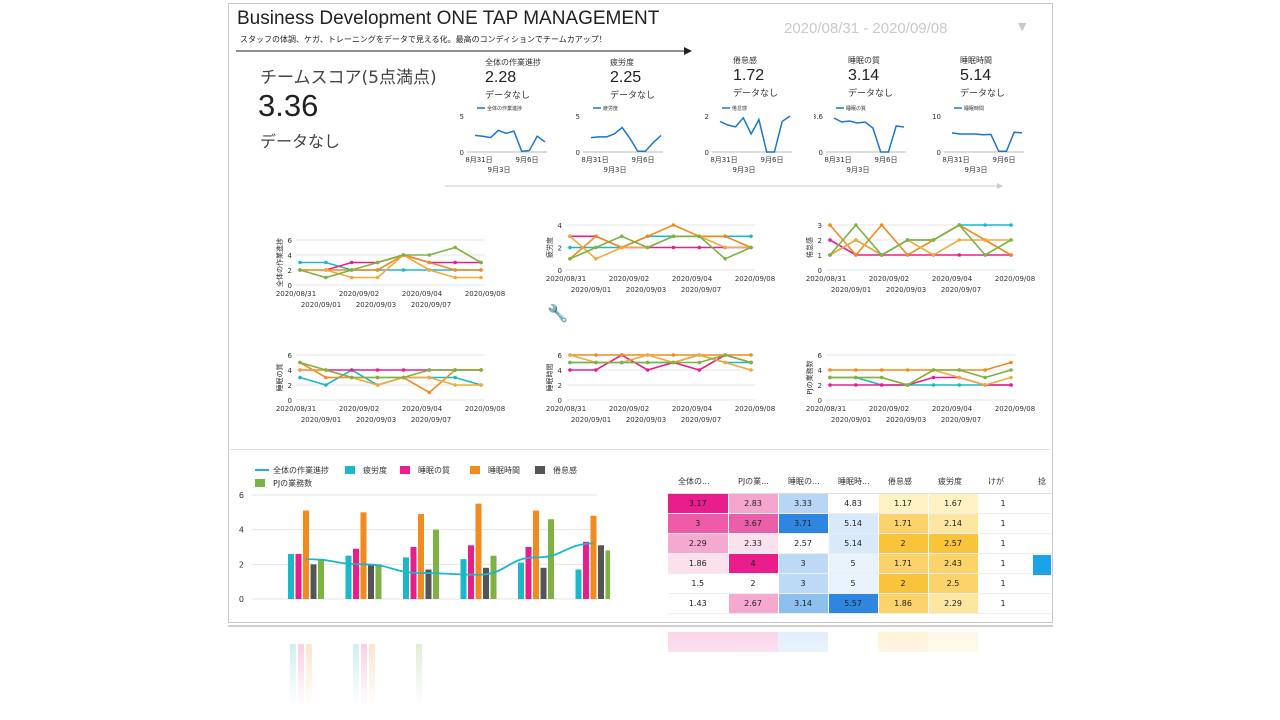 This screenshot has width=1280, height=720. Describe the element at coordinates (853, 603) in the screenshot. I see `table-cell: 5.57` at that location.